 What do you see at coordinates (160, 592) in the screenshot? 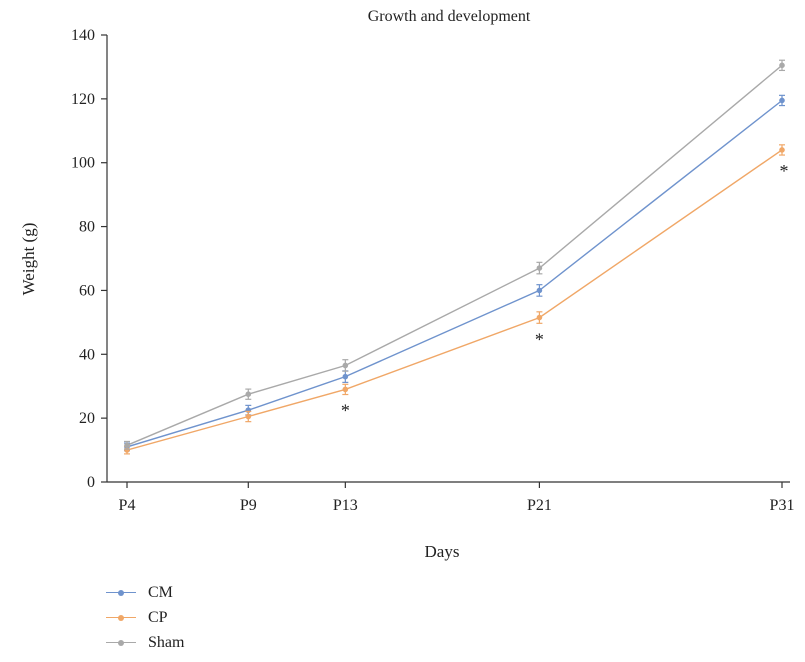
I see `legend-label: CM` at bounding box center [160, 592].